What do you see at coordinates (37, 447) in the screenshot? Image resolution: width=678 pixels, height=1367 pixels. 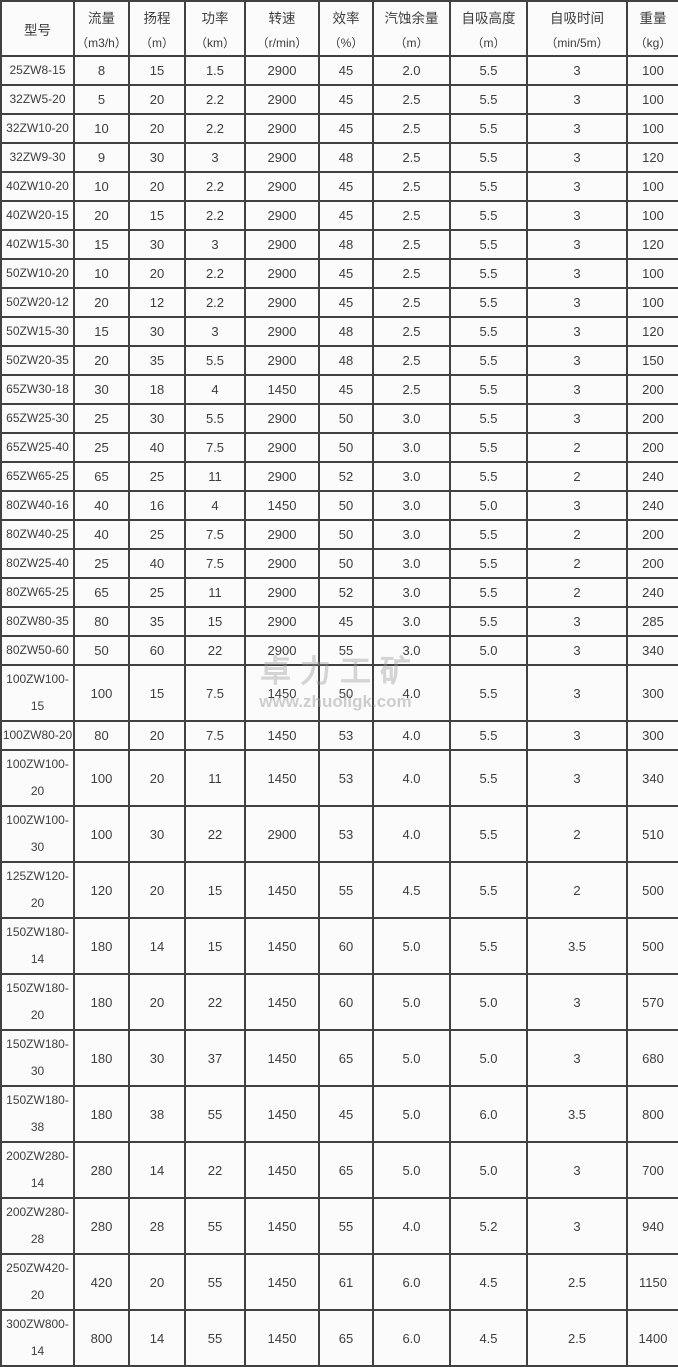 I see `model-cell: 65ZW25-40` at bounding box center [37, 447].